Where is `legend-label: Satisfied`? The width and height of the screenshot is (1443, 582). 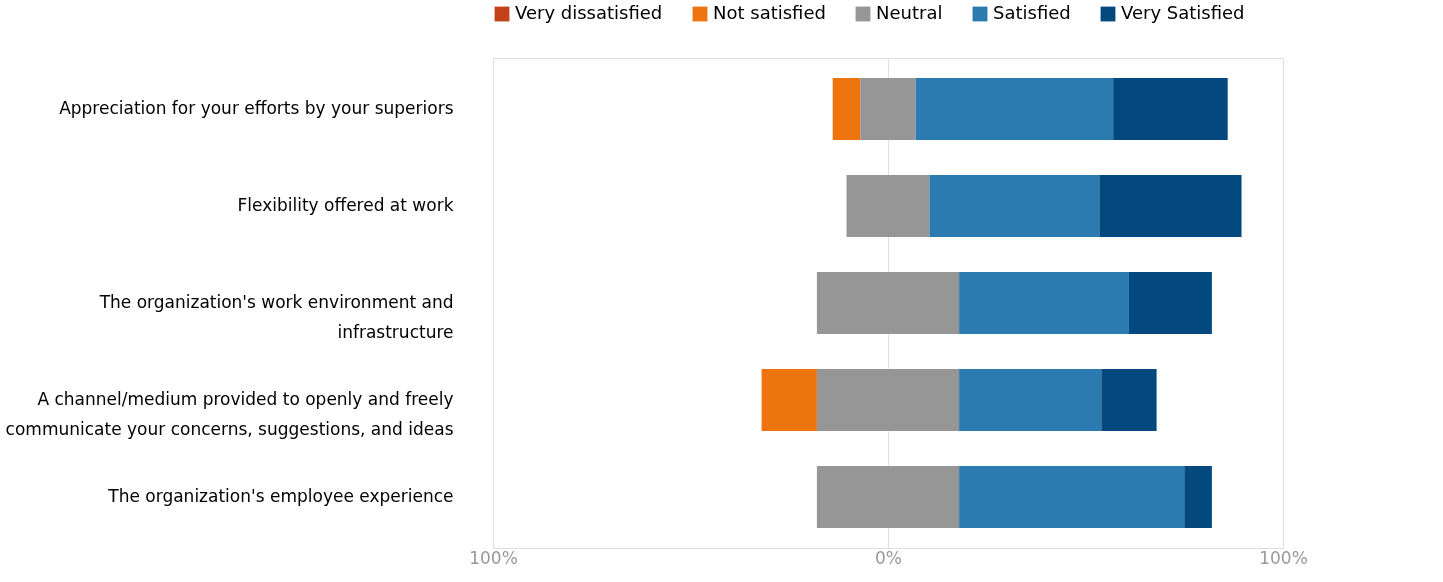 legend-label: Satisfied is located at coordinates (1032, 12).